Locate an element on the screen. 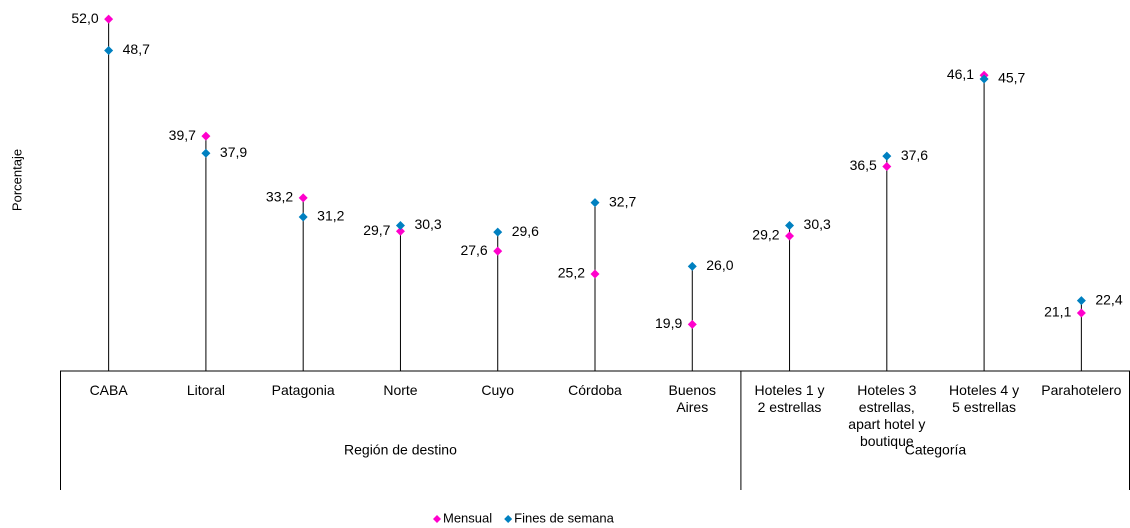  data-label: 26,0 is located at coordinates (719, 265).